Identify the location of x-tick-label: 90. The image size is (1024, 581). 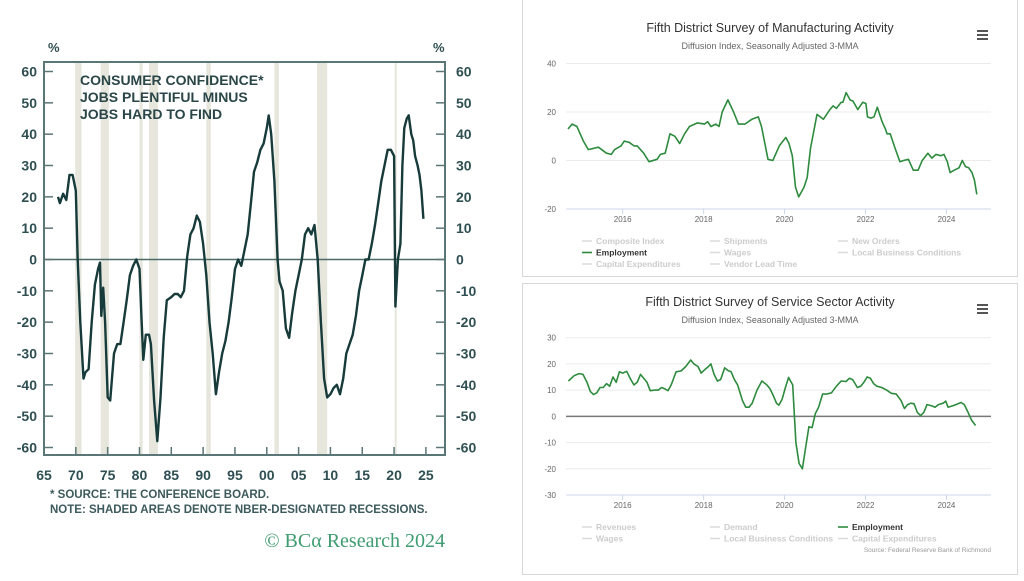
(203, 475).